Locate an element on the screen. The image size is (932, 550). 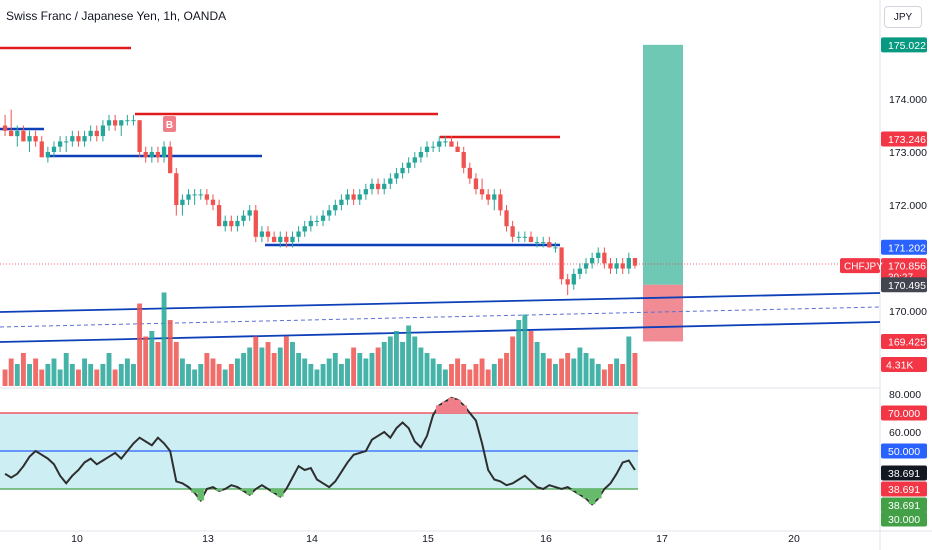
channel-lower-line is located at coordinates (440, 332).